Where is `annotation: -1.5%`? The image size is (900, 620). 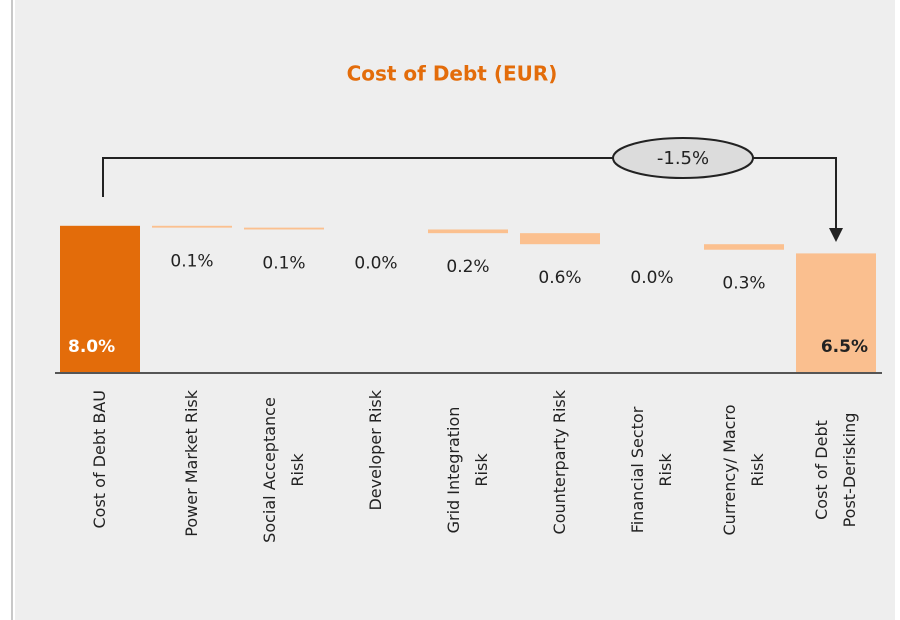
annotation: -1.5% is located at coordinates (683, 158).